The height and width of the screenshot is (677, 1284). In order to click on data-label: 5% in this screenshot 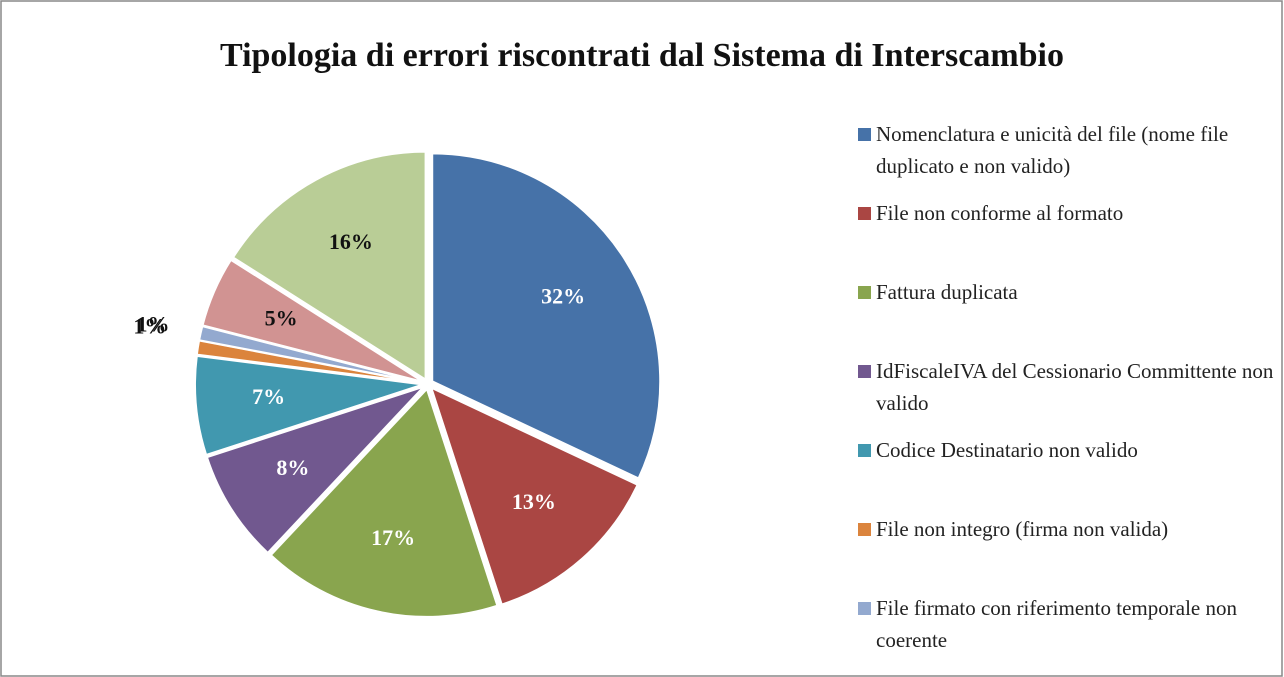, I will do `click(281, 317)`.